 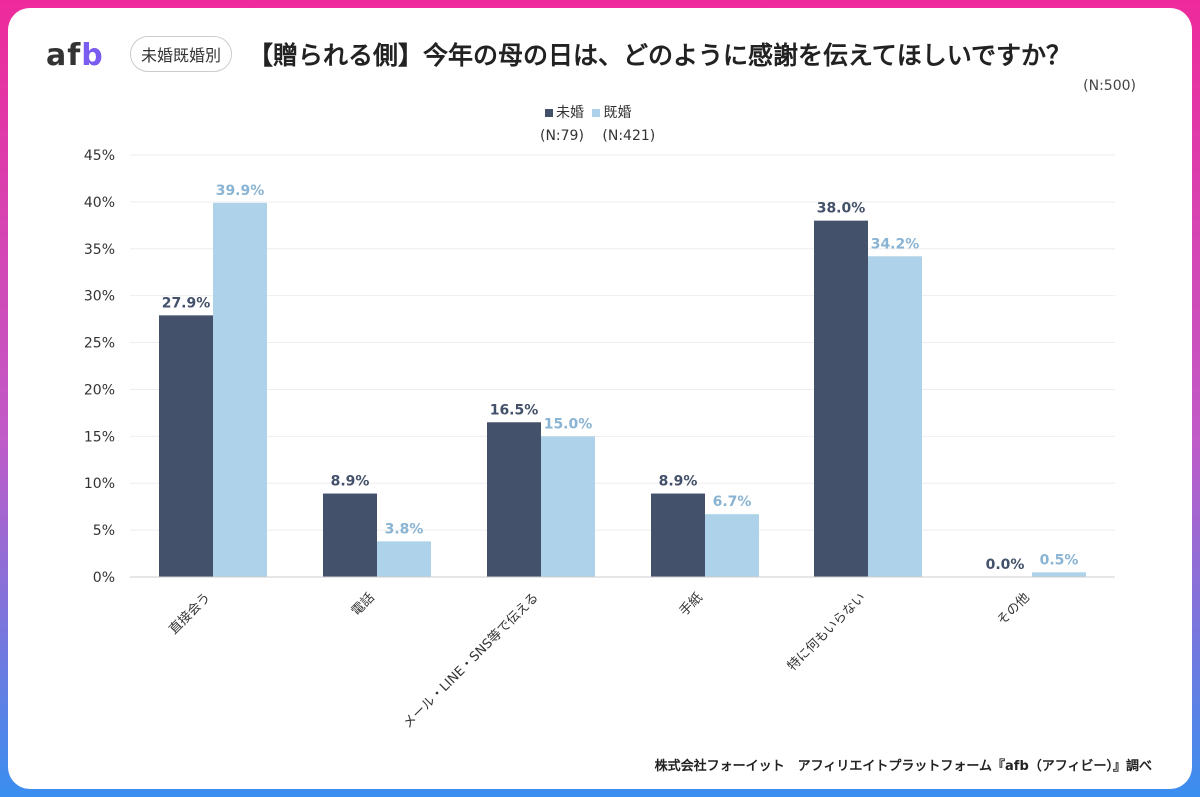 What do you see at coordinates (181, 54) in the screenshot?
I see `category-badge: 未婚既婚別` at bounding box center [181, 54].